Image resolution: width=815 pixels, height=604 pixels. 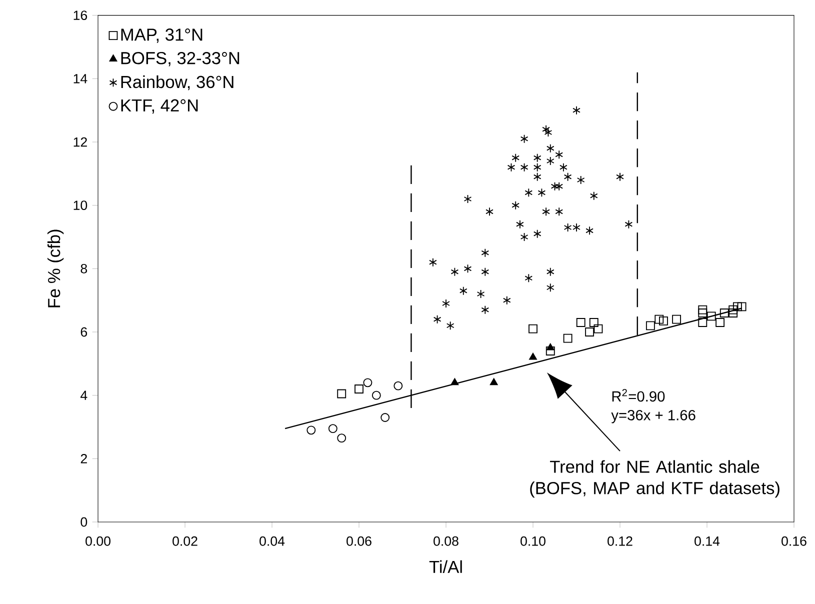 What do you see at coordinates (84, 269) in the screenshot?
I see `y-tick-label: 8` at bounding box center [84, 269].